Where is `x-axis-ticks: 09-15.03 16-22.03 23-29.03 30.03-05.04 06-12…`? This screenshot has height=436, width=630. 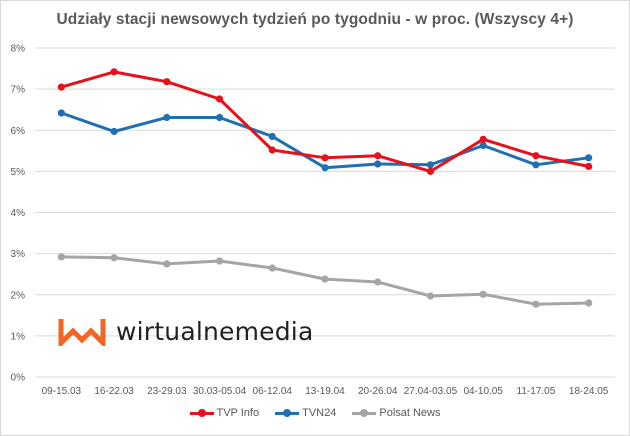
x-axis-ticks: 09-15.03 16-22.03 23-29.03 30.03-05.04 06-12… is located at coordinates (325, 391).